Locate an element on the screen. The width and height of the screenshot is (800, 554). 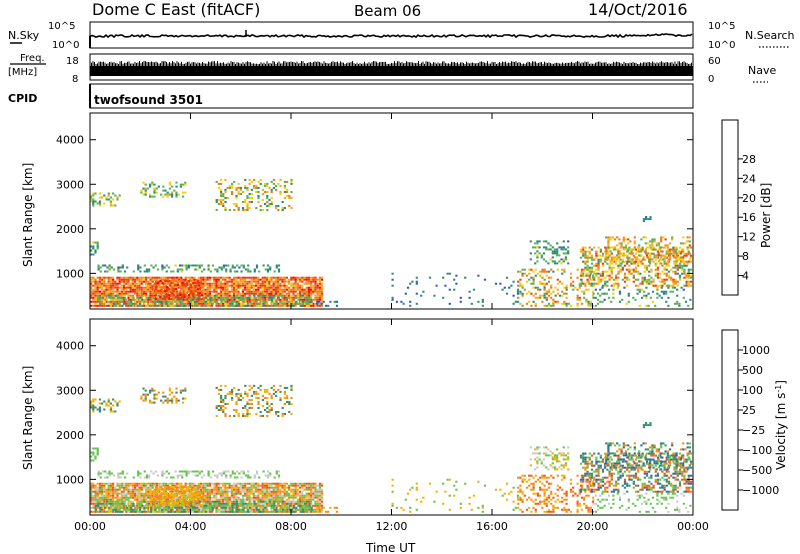
colorbar-tick-label: 24 is located at coordinates (749, 178).